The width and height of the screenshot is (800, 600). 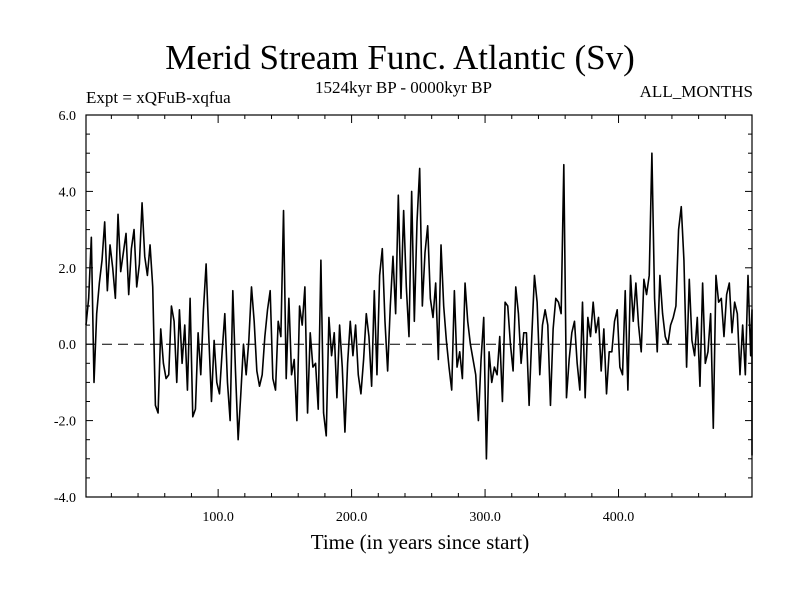 What do you see at coordinates (420, 542) in the screenshot?
I see `x-axis-label: Time (in years since start)` at bounding box center [420, 542].